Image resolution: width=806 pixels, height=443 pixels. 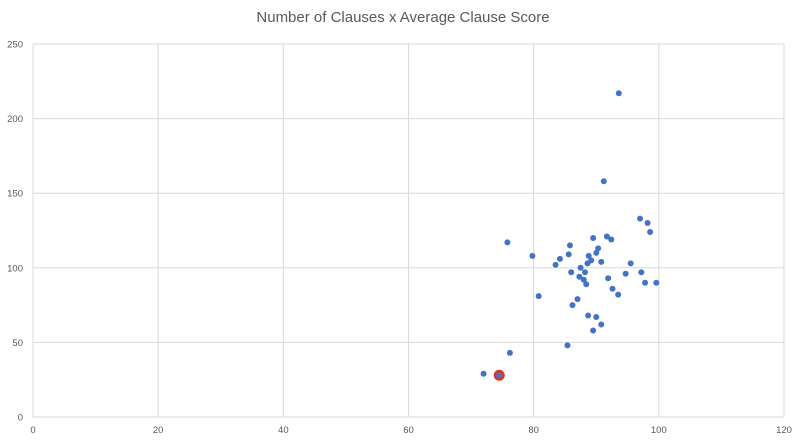 What do you see at coordinates (32, 430) in the screenshot?
I see `x-tick-label: 0` at bounding box center [32, 430].